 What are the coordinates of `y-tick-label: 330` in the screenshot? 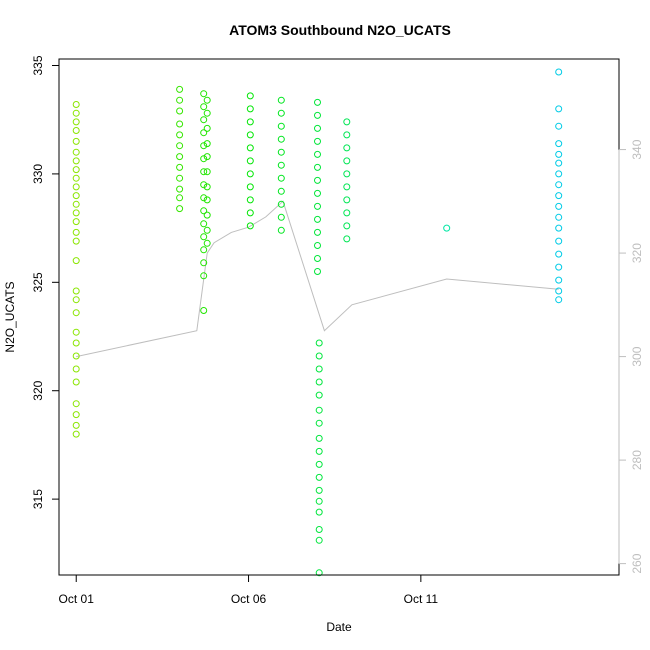 It's located at (38, 174).